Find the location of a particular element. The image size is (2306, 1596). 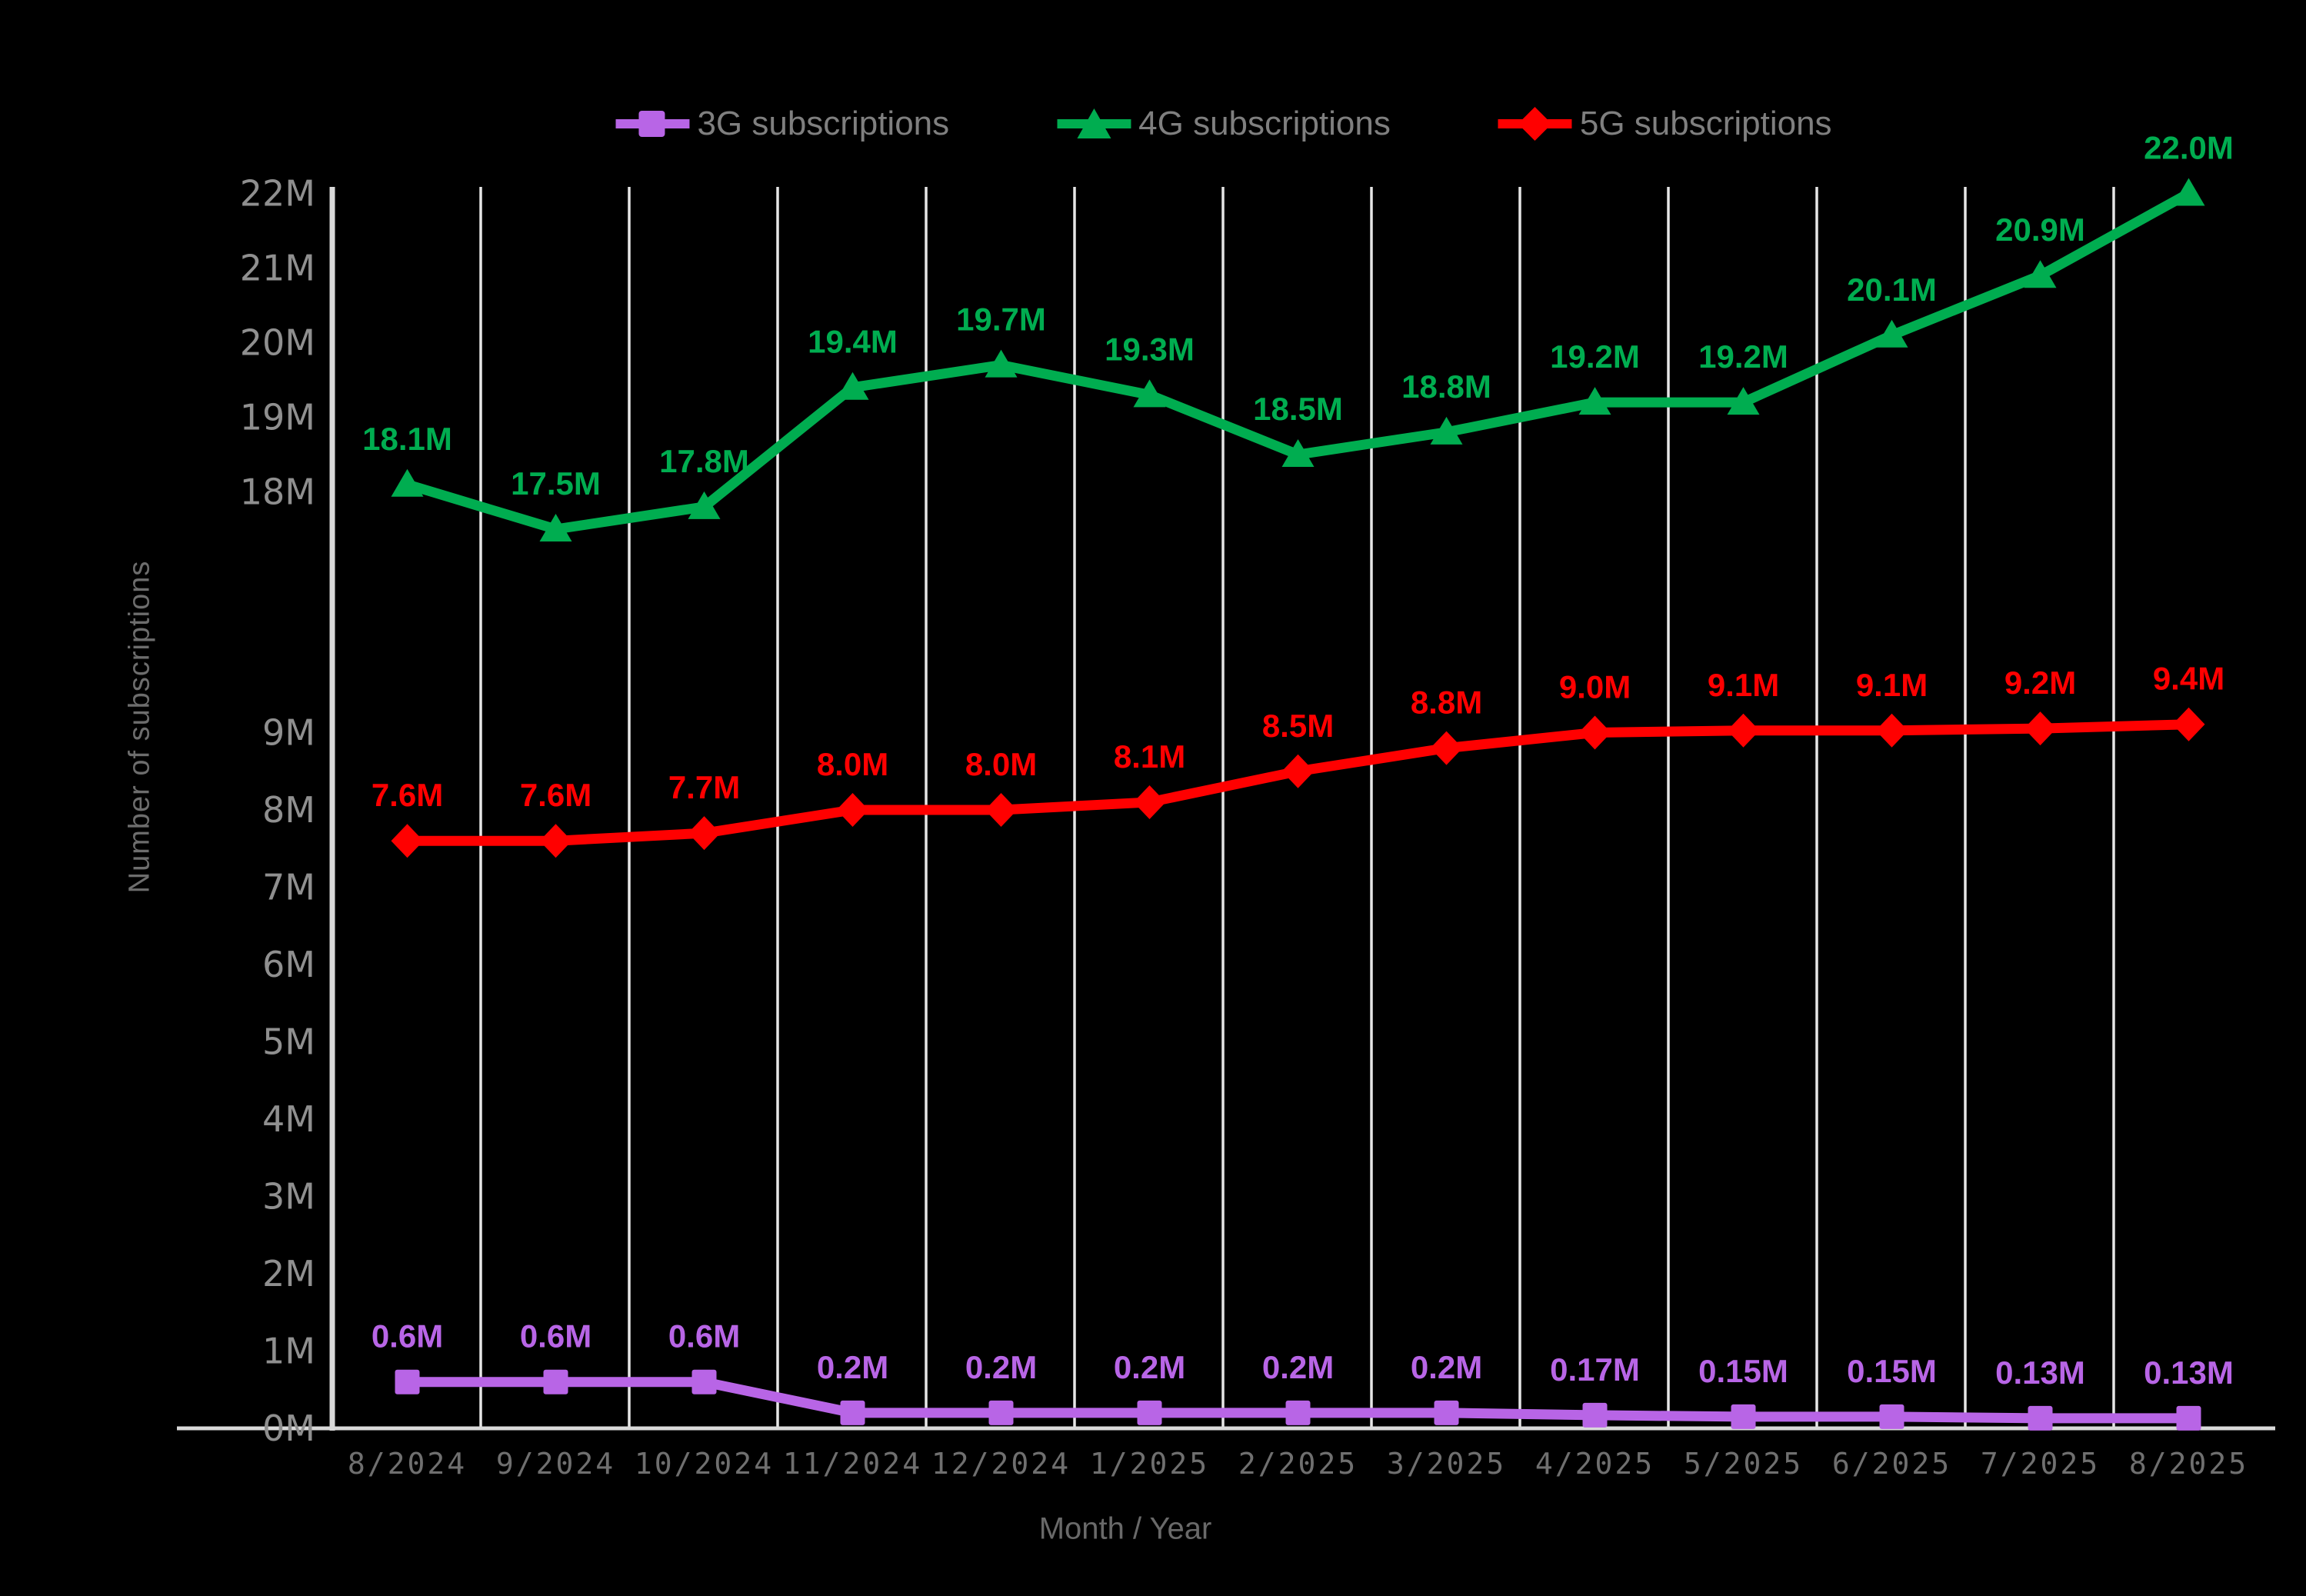

legend-item-3g: 3G subscriptions is located at coordinates (782, 124).